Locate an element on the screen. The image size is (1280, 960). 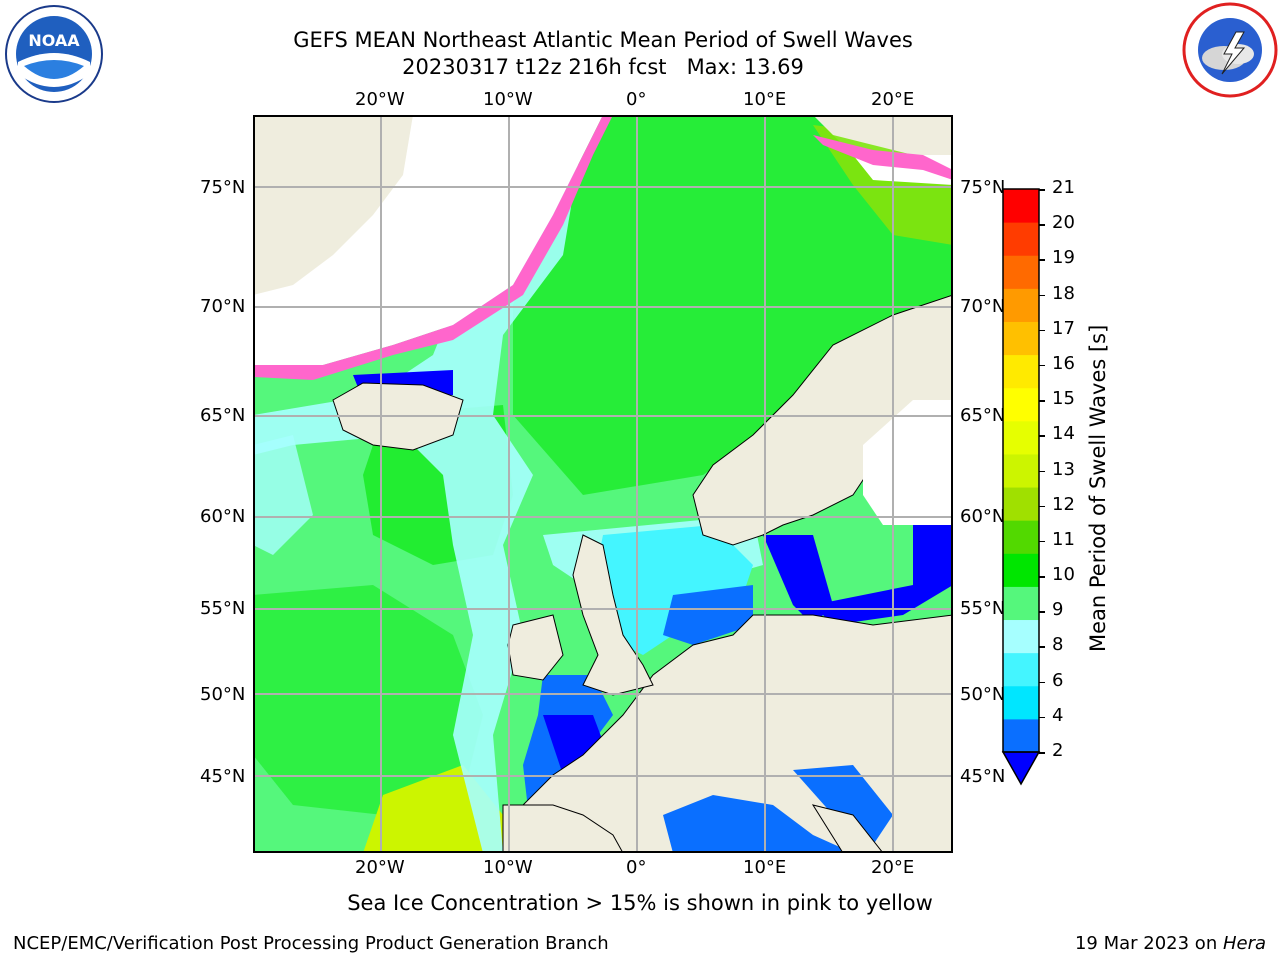
footer-date: 19 Mar 2023 on Hera is located at coordinates (1170, 943).